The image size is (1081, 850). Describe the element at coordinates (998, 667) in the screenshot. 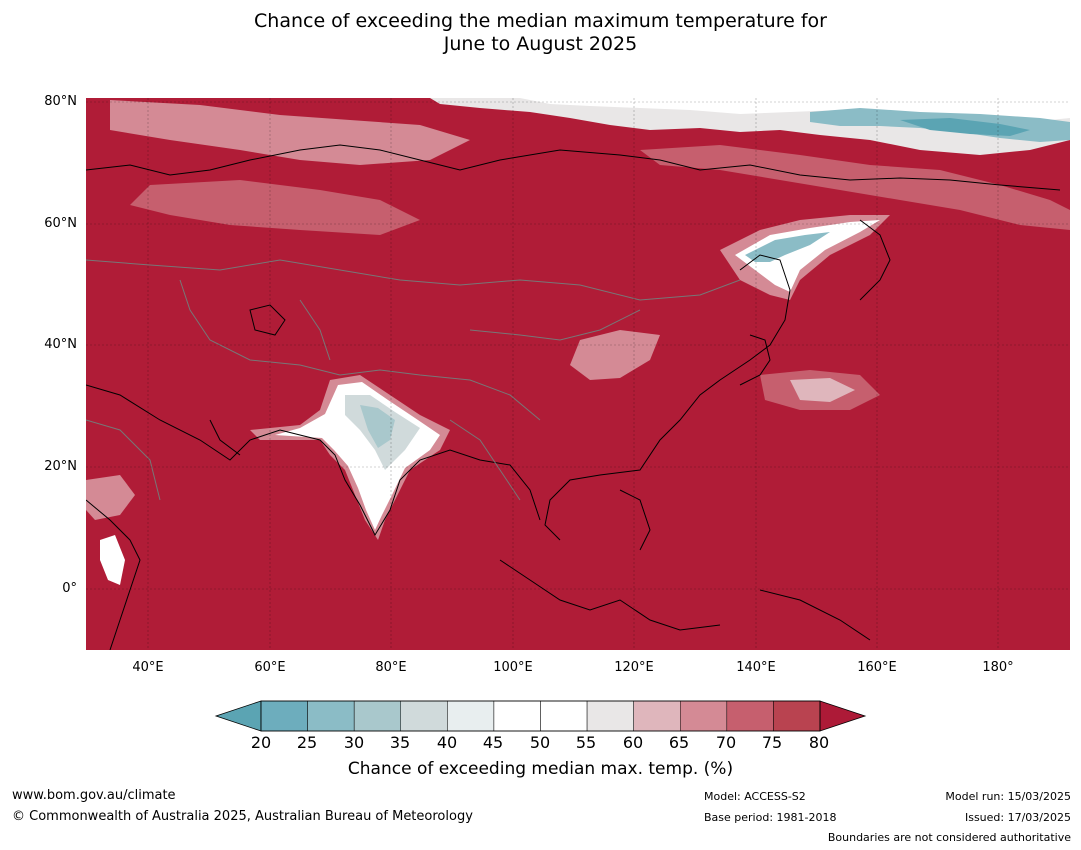

I see `lon-label-180: 180°` at that location.